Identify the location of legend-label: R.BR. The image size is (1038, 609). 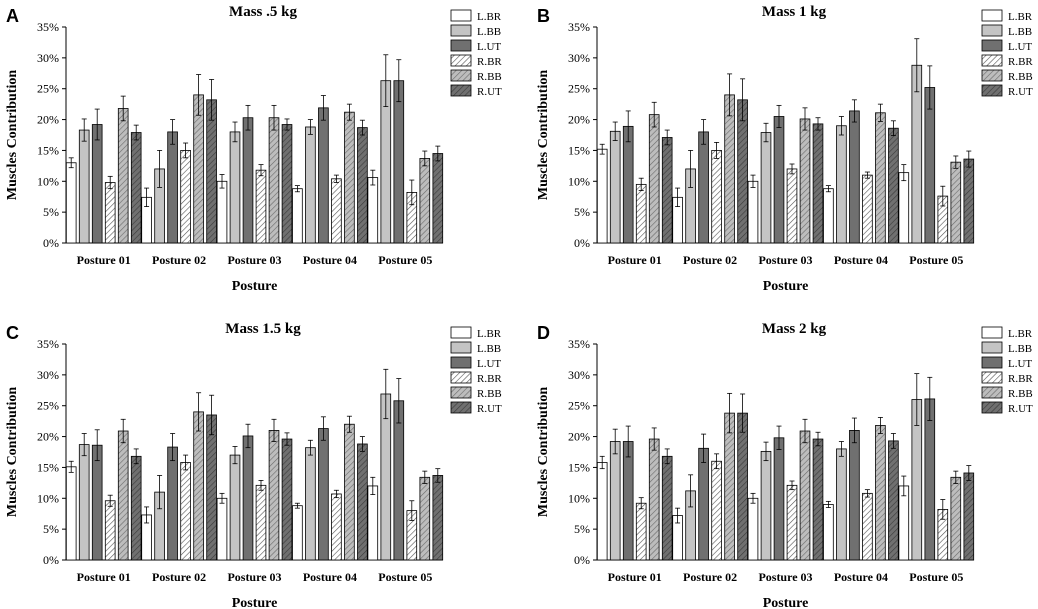
(1020, 379).